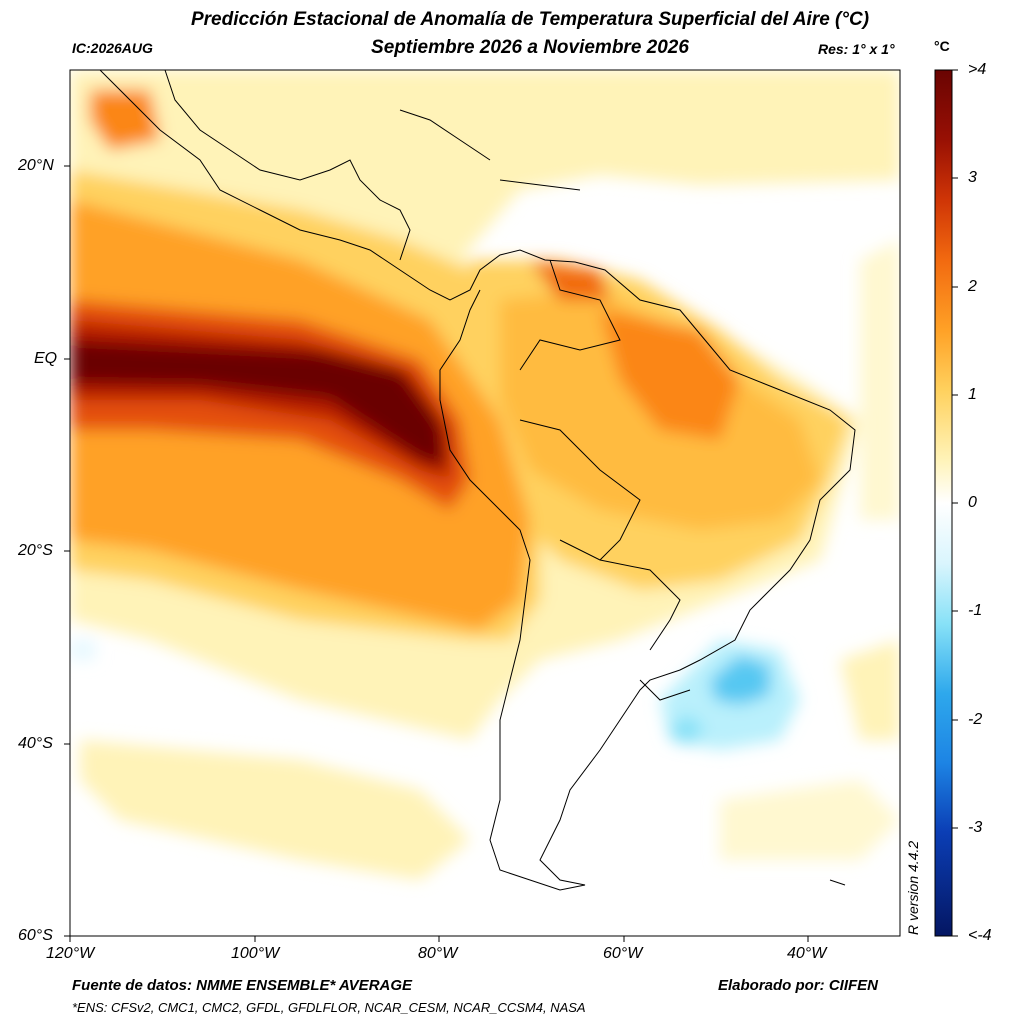  I want to click on colorbar-label: 2, so click(972, 286).